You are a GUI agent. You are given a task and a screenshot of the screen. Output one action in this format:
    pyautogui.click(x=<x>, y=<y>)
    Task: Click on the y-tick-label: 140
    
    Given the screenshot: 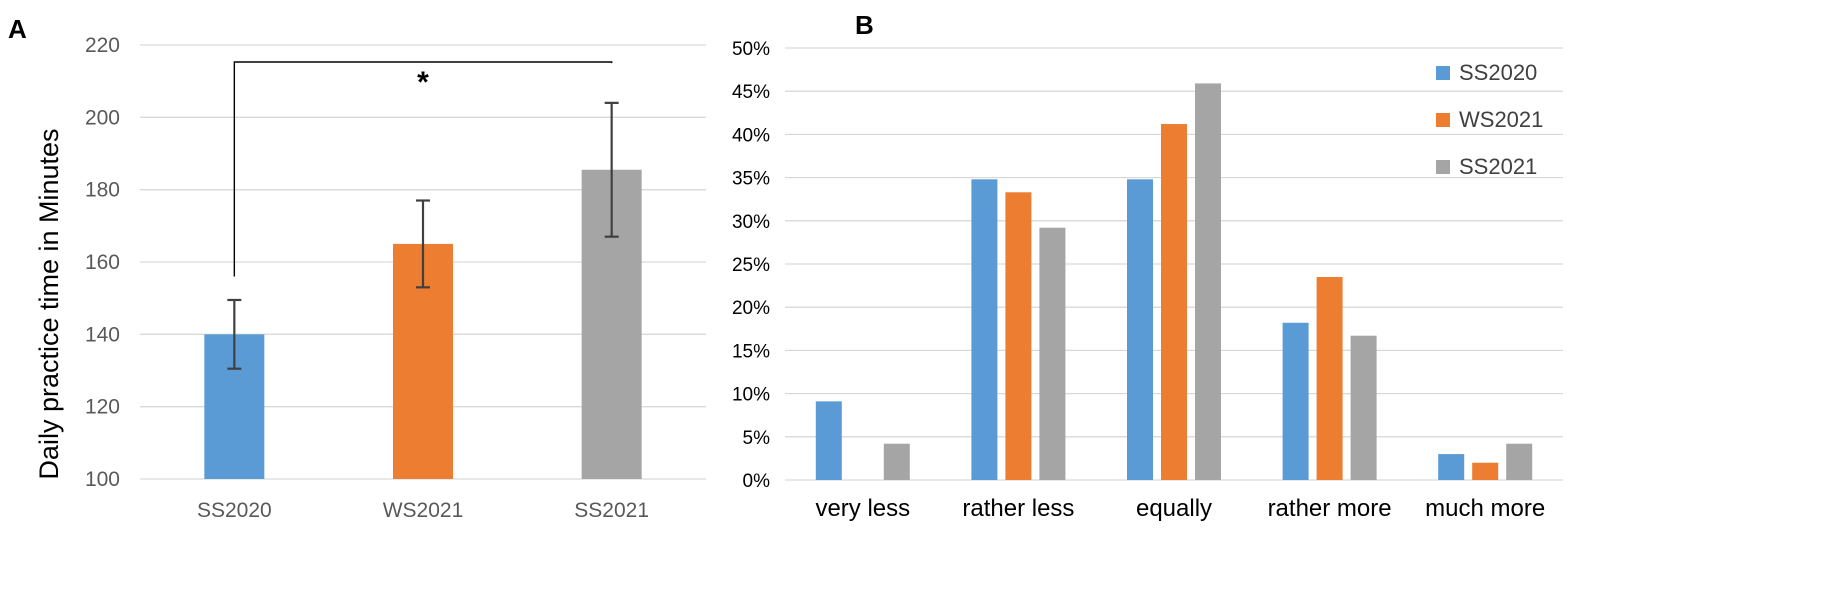 What is the action you would take?
    pyautogui.click(x=102, y=334)
    